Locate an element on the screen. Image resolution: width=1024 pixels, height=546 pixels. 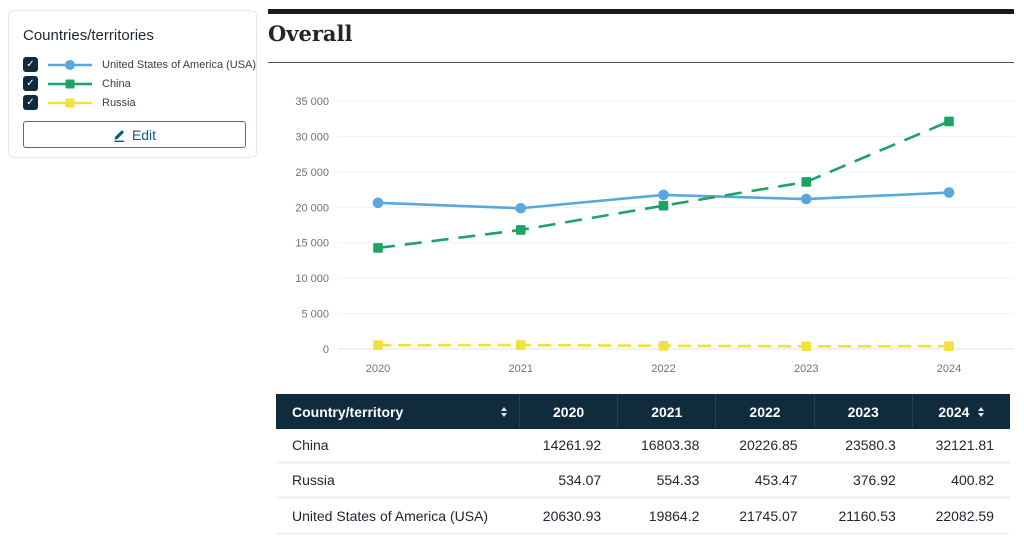
svg-text: 30 000 is located at coordinates (312, 137).